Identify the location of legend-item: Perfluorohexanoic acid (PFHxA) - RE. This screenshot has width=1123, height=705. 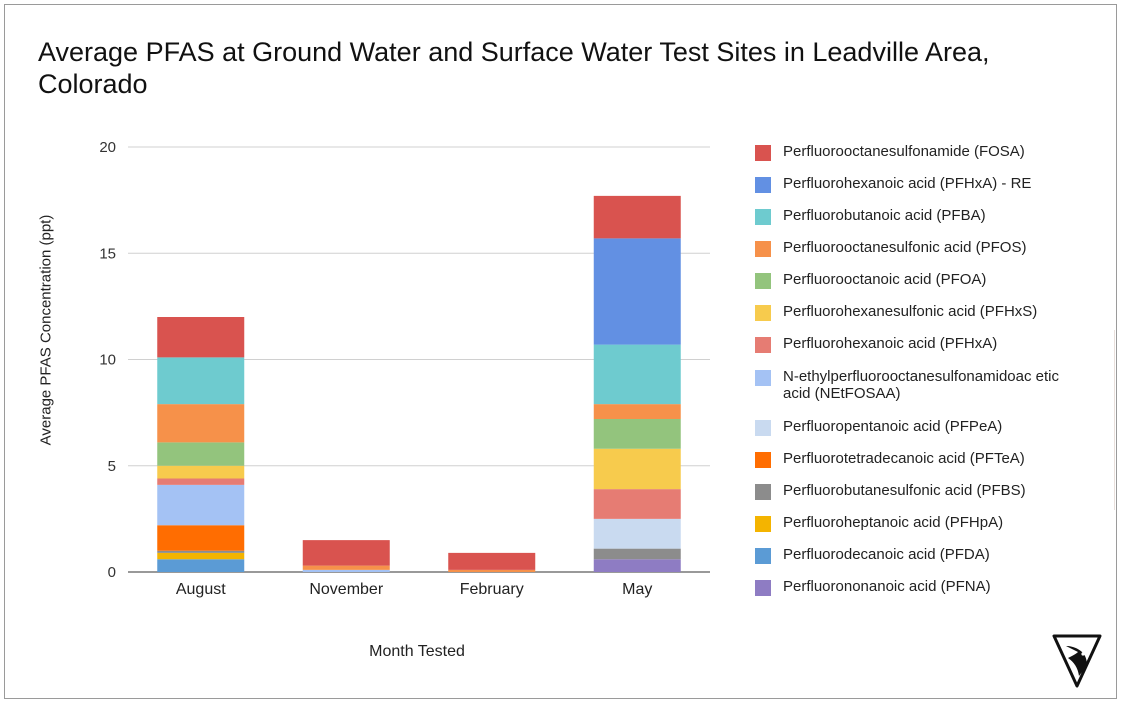
(919, 184).